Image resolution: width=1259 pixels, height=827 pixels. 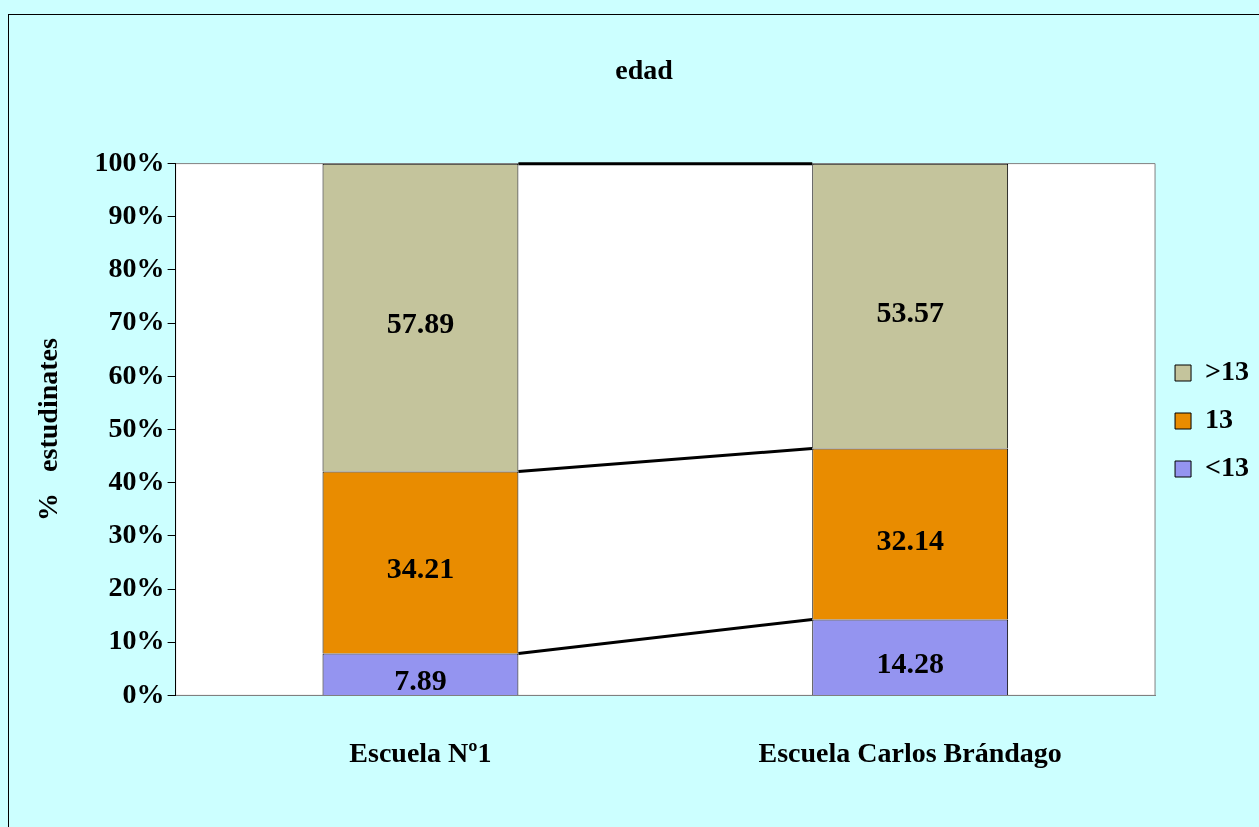 I want to click on chart-title: edad, so click(x=644, y=70).